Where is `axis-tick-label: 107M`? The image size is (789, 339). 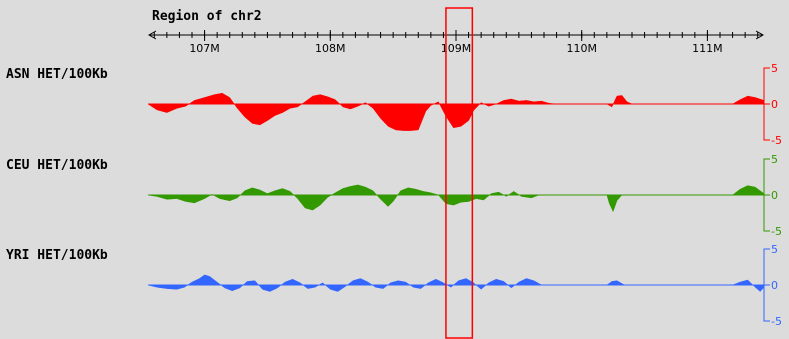
axis-tick-label: 107M is located at coordinates (204, 48).